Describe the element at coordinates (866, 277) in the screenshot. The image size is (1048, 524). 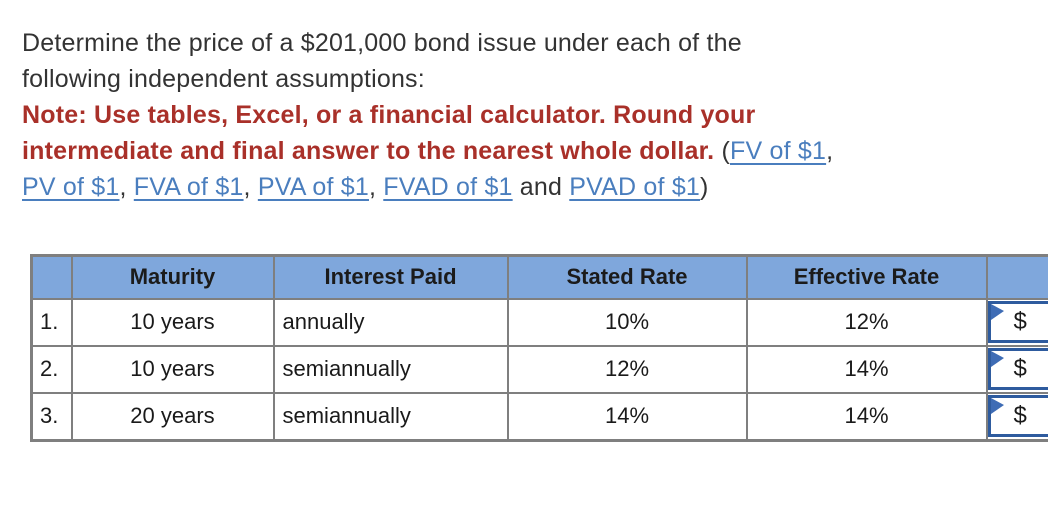
I see `header-effective-rate: Effective Rate` at that location.